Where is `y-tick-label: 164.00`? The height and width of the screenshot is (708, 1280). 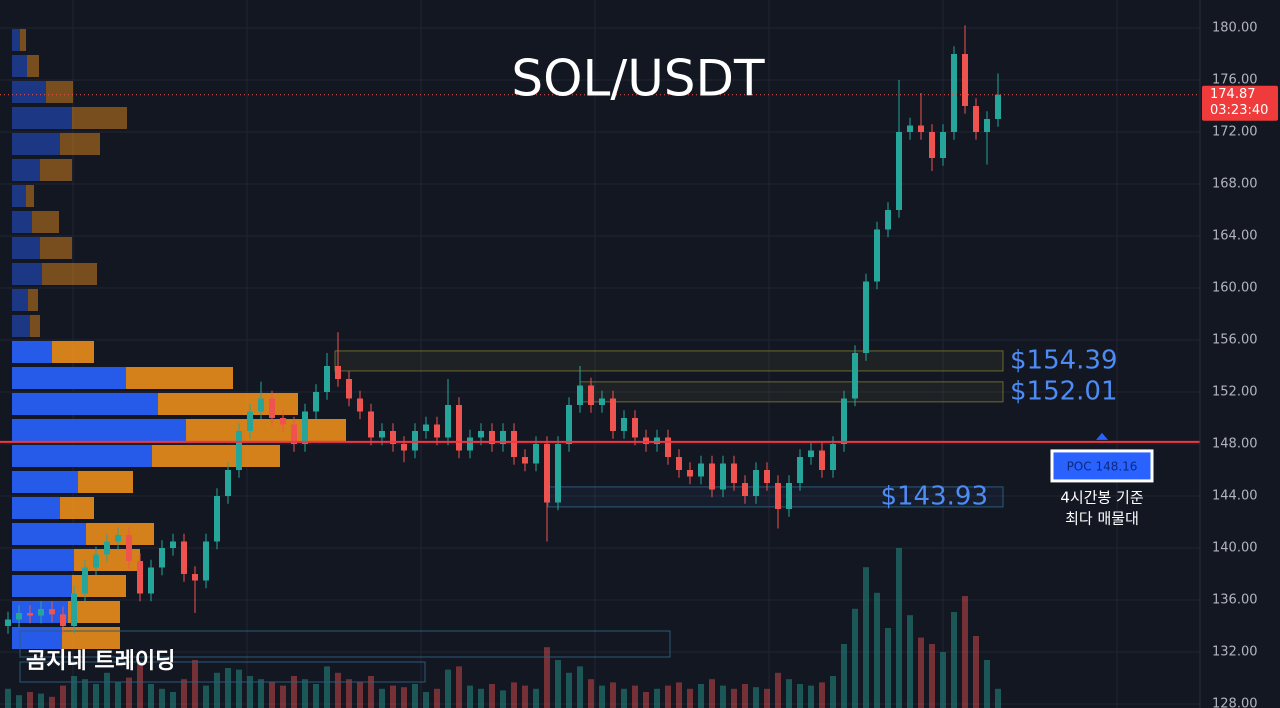 y-tick-label: 164.00 is located at coordinates (1235, 236).